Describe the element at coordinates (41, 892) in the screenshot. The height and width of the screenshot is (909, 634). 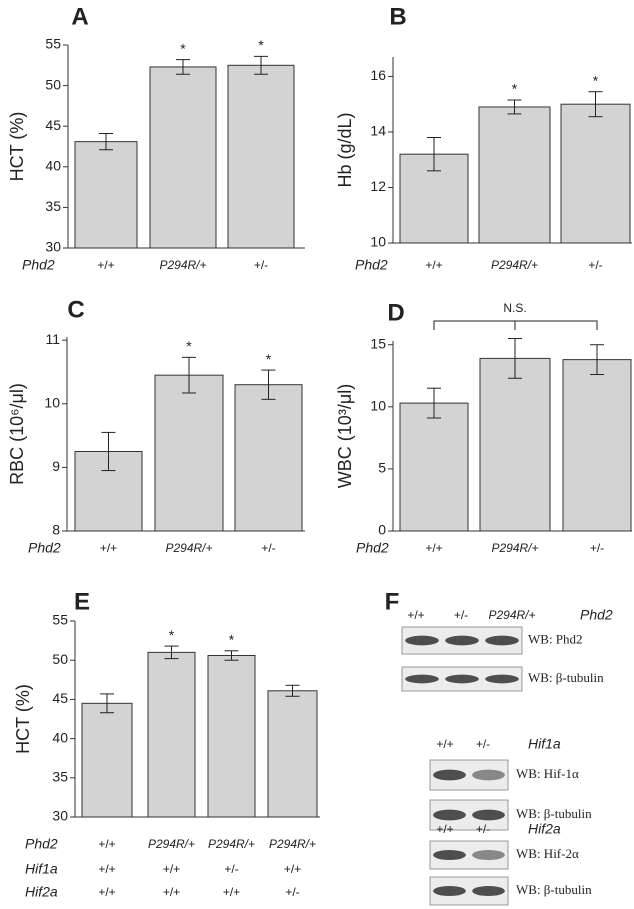
I see `category-row-name: Hif2a` at that location.